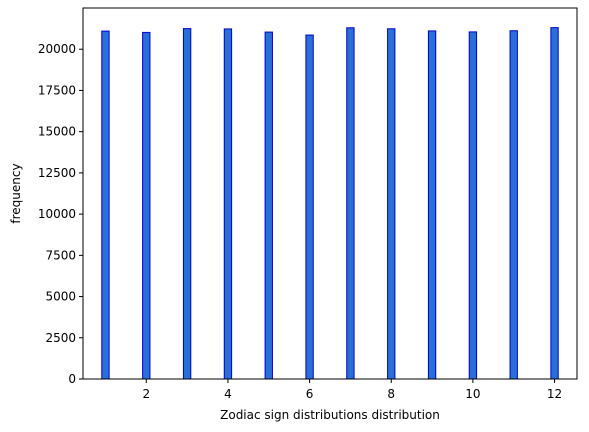  I want to click on y-tick-label: 20000, so click(57, 49).